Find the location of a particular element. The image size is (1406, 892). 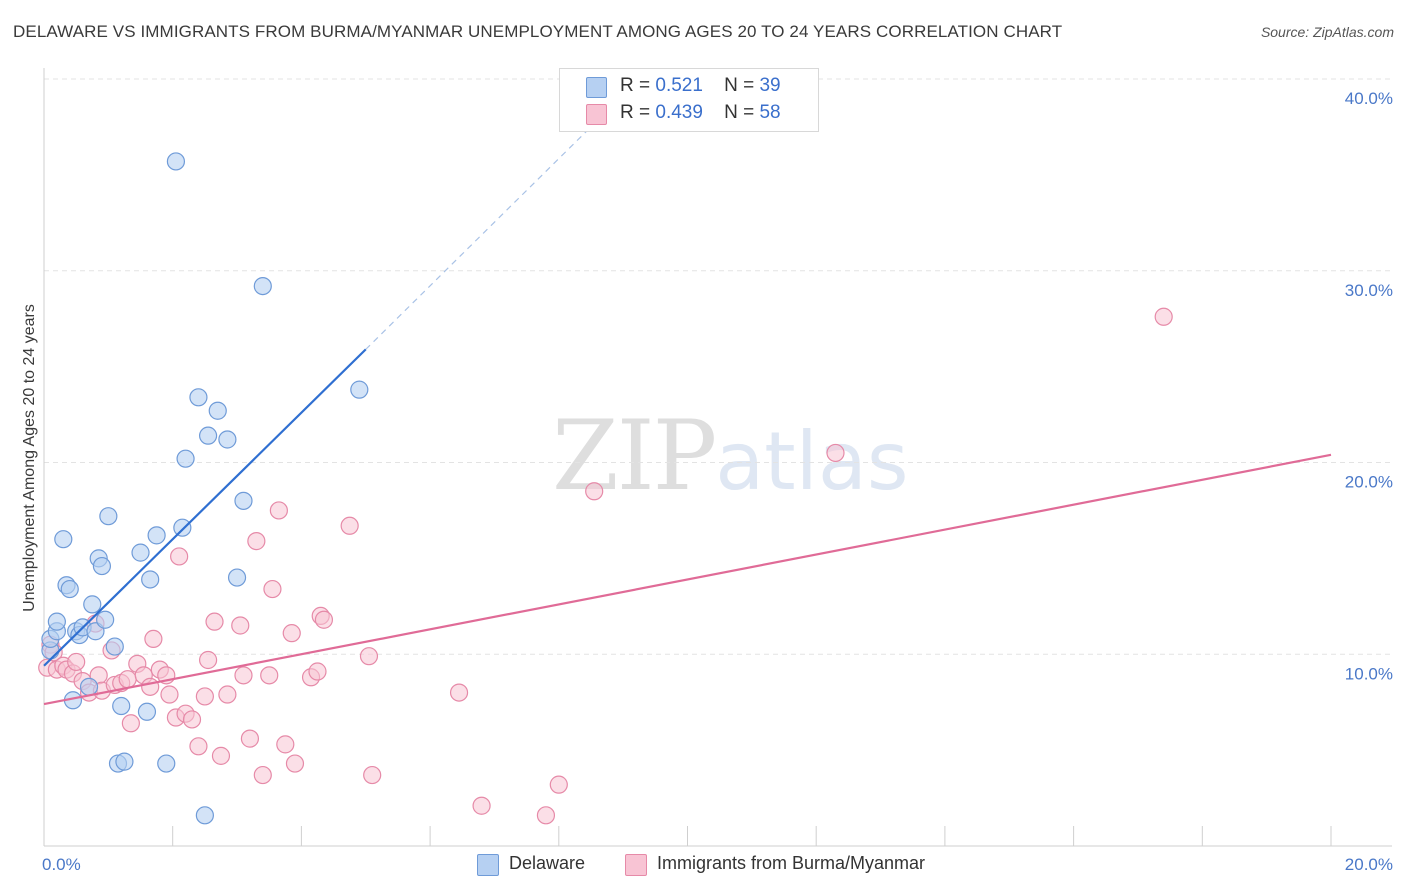

legend-text-burma: R = 0.439 N = 58 is located at coordinates (700, 112).